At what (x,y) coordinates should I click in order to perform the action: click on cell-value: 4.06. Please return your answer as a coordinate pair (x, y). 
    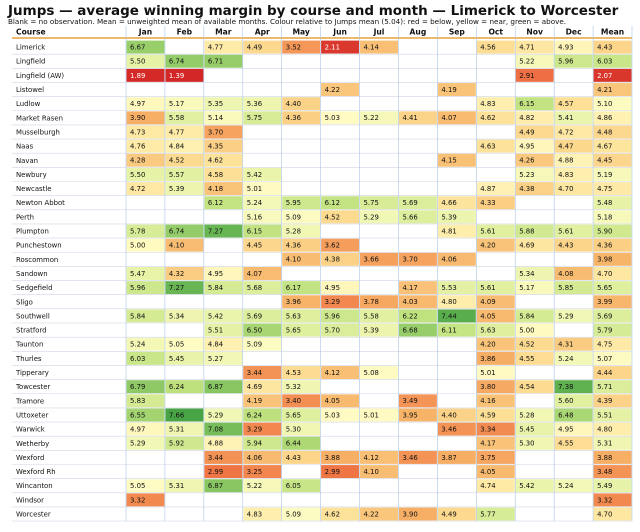
    Looking at the image, I should click on (254, 458).